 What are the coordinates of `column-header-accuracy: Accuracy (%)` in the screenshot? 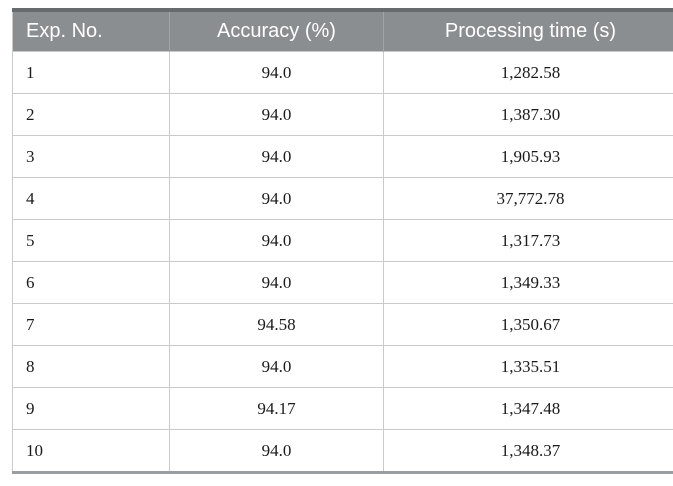 It's located at (276, 30).